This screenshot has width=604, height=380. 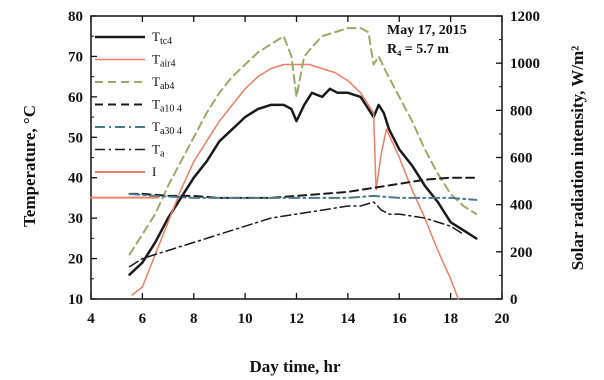 What do you see at coordinates (521, 111) in the screenshot?
I see `y-tick-label-right: 800` at bounding box center [521, 111].